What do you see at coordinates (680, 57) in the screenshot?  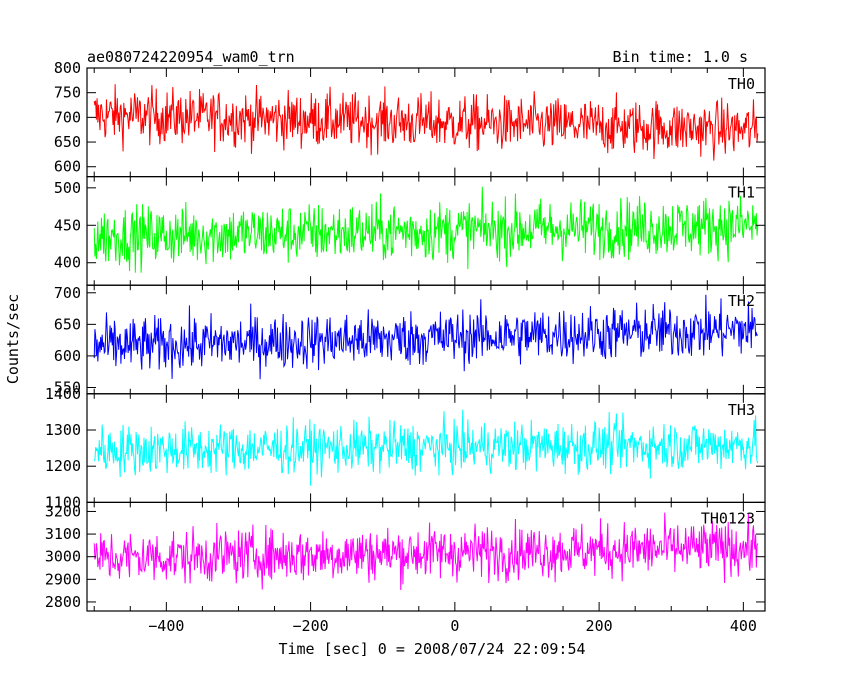 I see `bin-time-label: Bin time: 1.0 s` at bounding box center [680, 57].